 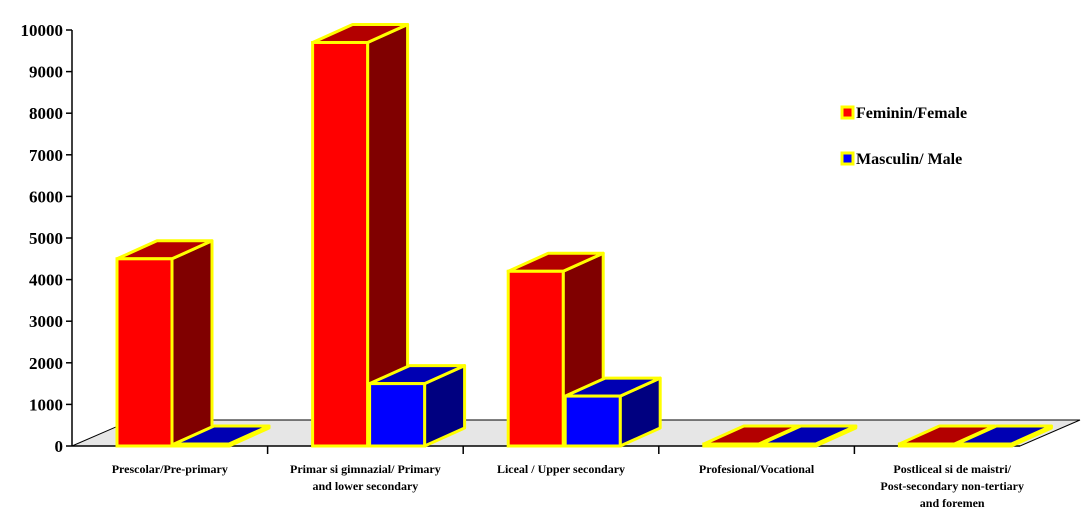 I want to click on x-category-label: Profesional/Vocational, so click(x=757, y=469).